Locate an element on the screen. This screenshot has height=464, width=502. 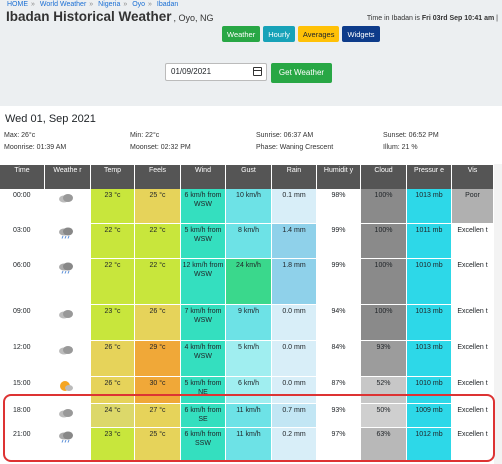
cell-feels: 29 °c is located at coordinates (158, 358).